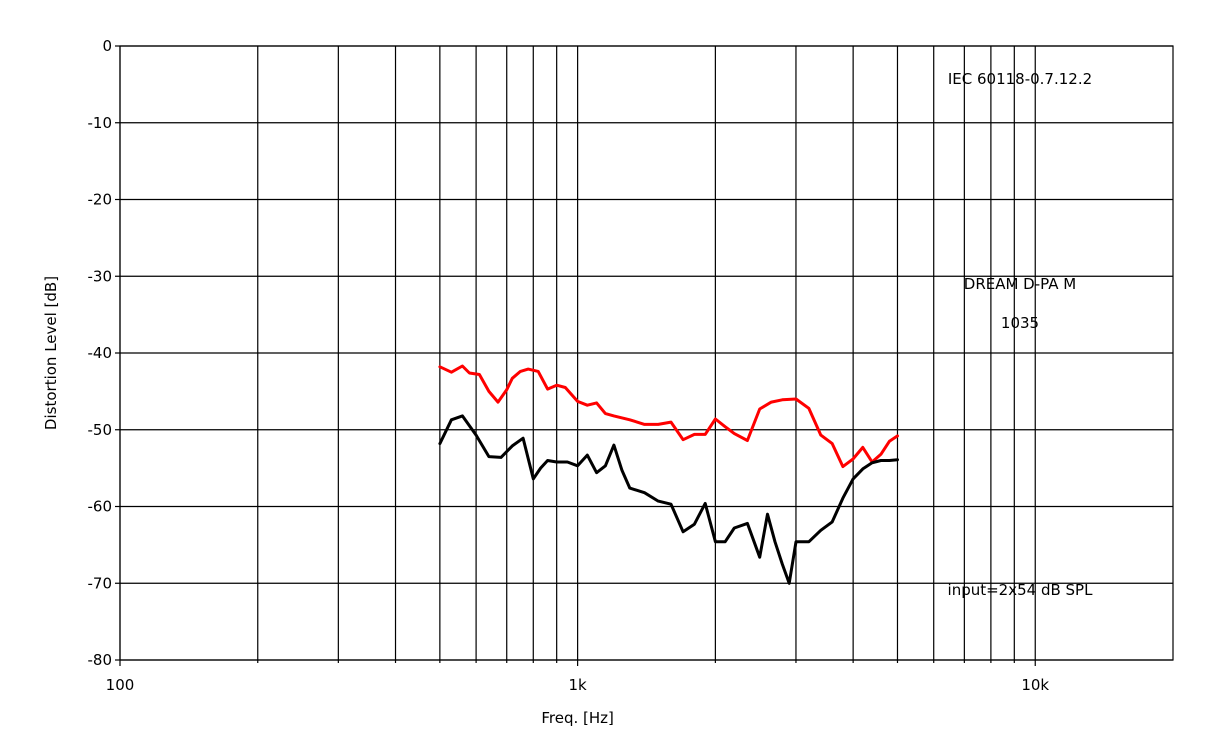  What do you see at coordinates (100, 583) in the screenshot?
I see `y-tick-label: -70` at bounding box center [100, 583].